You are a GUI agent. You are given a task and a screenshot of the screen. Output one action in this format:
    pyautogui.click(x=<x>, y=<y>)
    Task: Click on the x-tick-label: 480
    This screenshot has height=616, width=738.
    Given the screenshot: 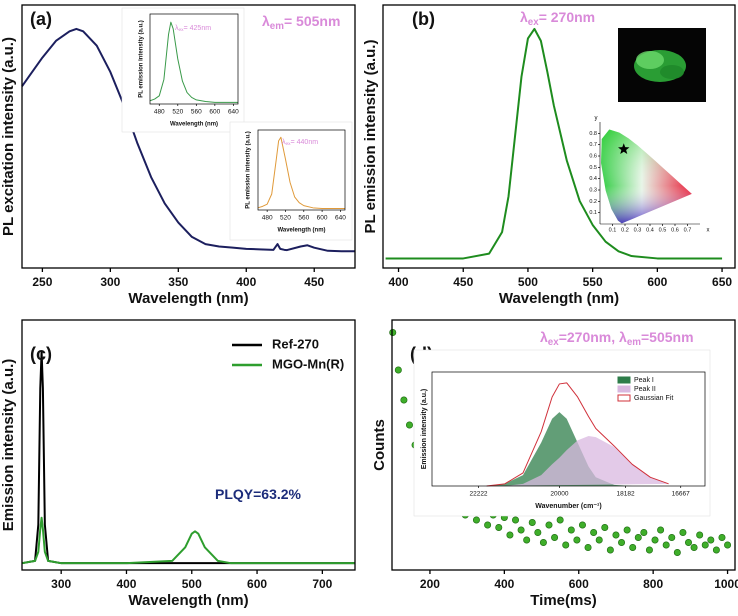 What is the action you would take?
    pyautogui.click(x=267, y=218)
    